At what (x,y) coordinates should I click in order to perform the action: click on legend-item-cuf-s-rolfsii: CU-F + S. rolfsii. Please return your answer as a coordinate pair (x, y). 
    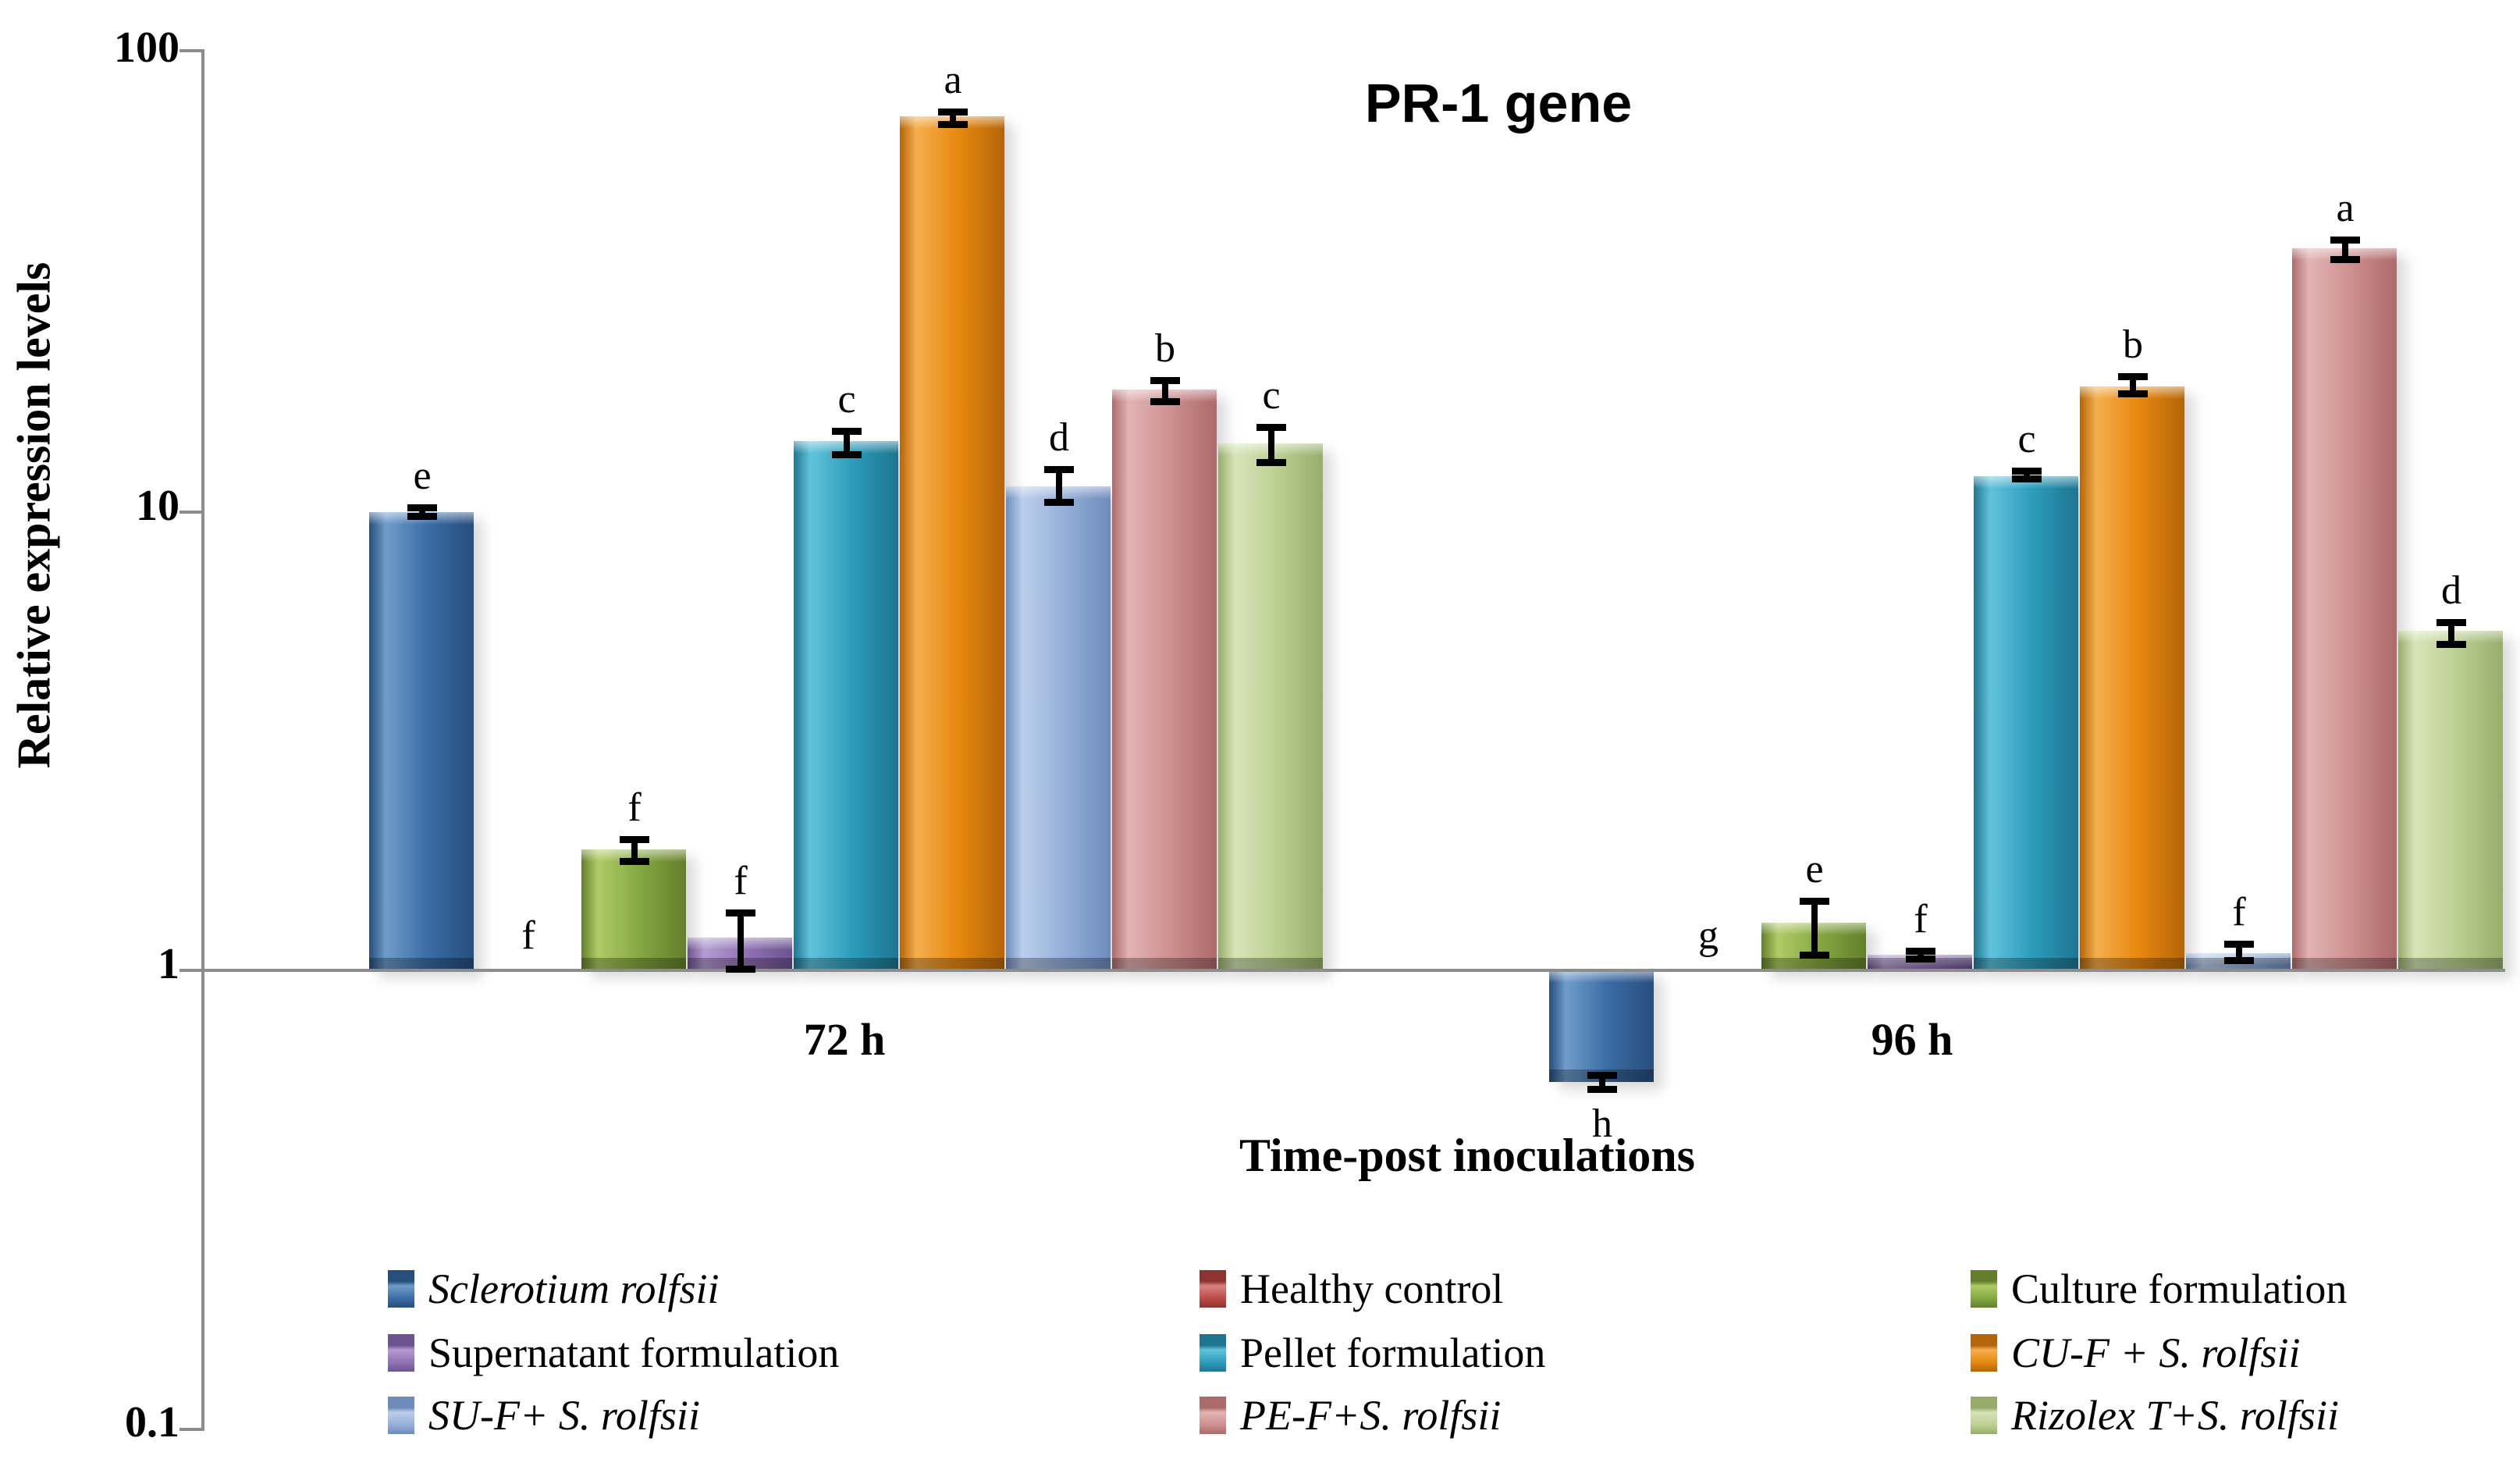
    Looking at the image, I should click on (2136, 1353).